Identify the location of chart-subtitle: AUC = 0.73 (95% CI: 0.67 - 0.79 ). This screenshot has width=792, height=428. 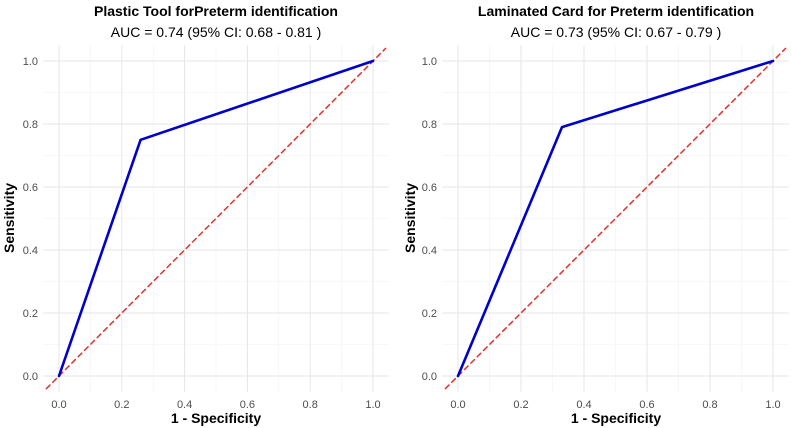
(616, 32).